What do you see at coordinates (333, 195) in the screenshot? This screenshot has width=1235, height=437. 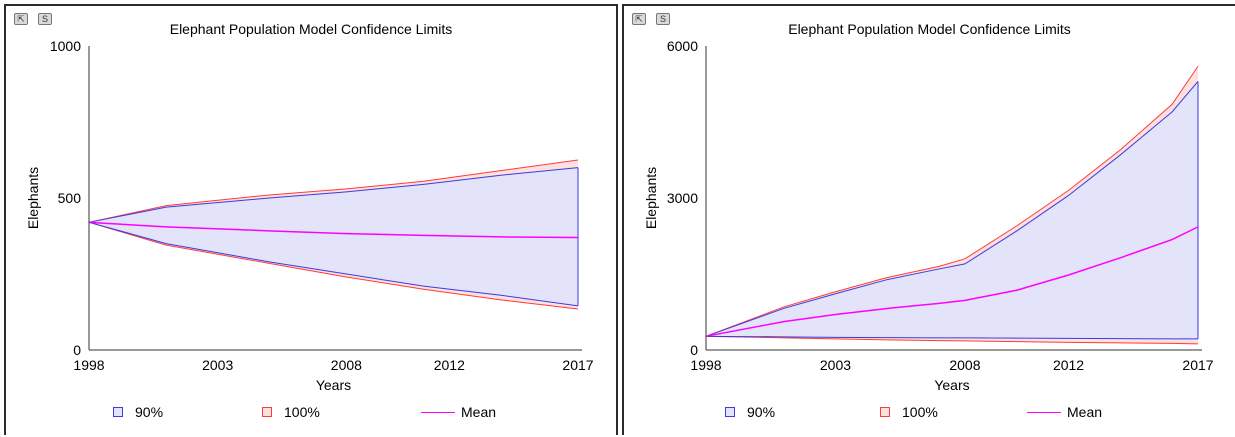 I see `band-90-upper` at bounding box center [333, 195].